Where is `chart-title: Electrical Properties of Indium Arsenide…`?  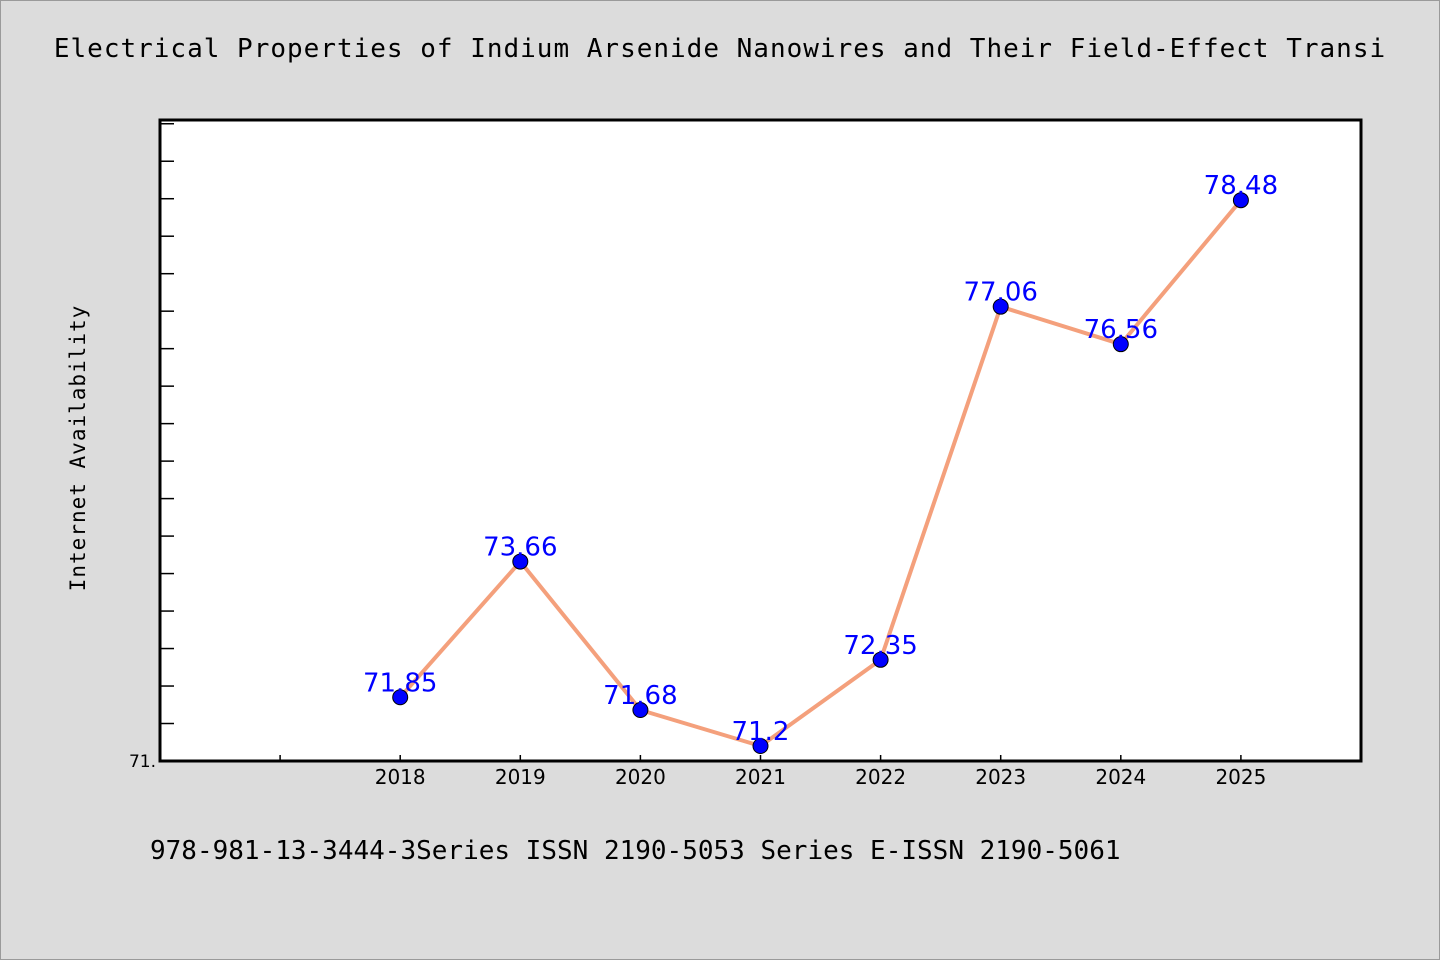
chart-title: Electrical Properties of Indium Arsenide… is located at coordinates (720, 49).